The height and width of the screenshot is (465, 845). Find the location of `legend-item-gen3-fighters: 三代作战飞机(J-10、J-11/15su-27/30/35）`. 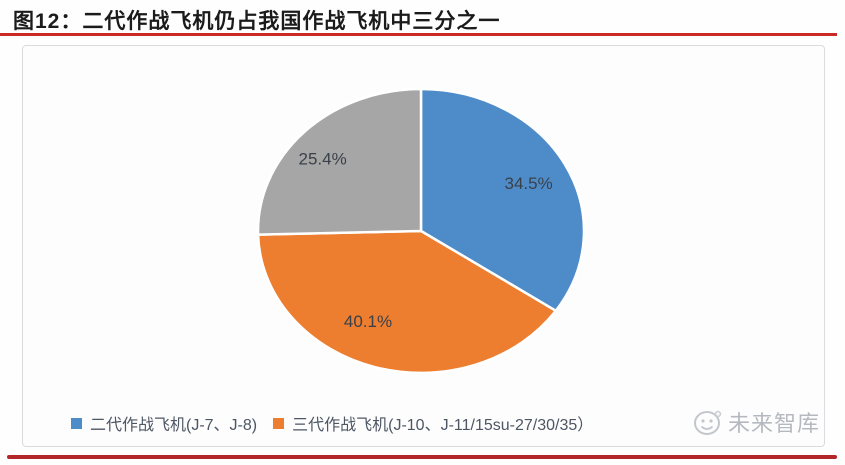

legend-item-gen3-fighters: 三代作战飞机(J-10、J-11/15su-27/30/35） is located at coordinates (433, 423).